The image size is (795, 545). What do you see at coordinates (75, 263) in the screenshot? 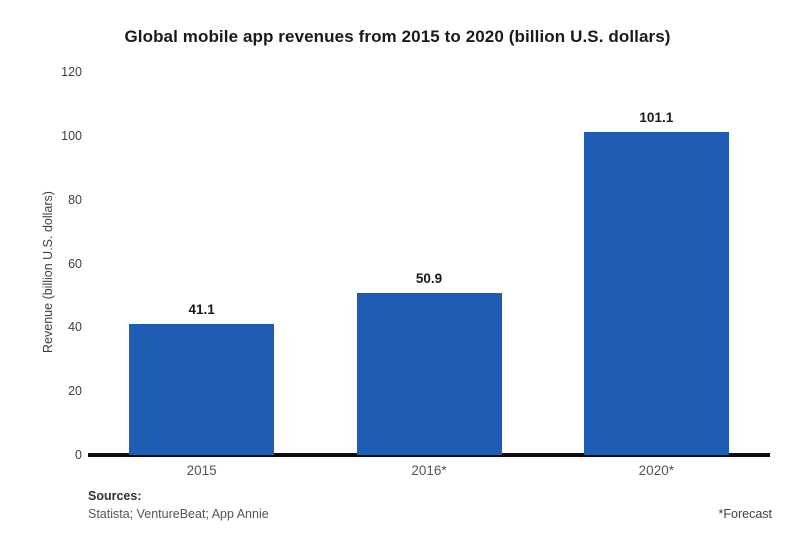
I see `y-tick-label: 60` at bounding box center [75, 263].